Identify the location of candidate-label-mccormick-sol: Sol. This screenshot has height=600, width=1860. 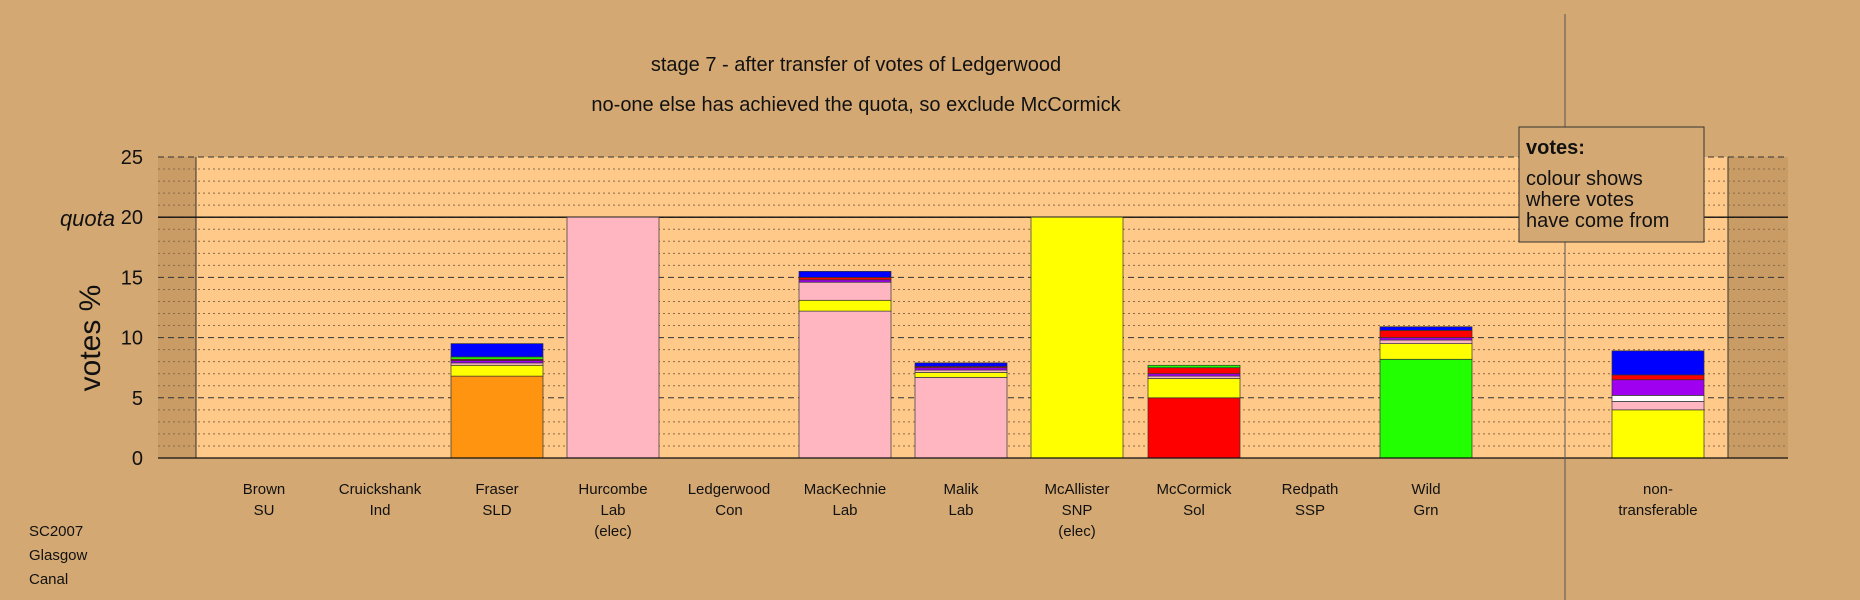
(1194, 510).